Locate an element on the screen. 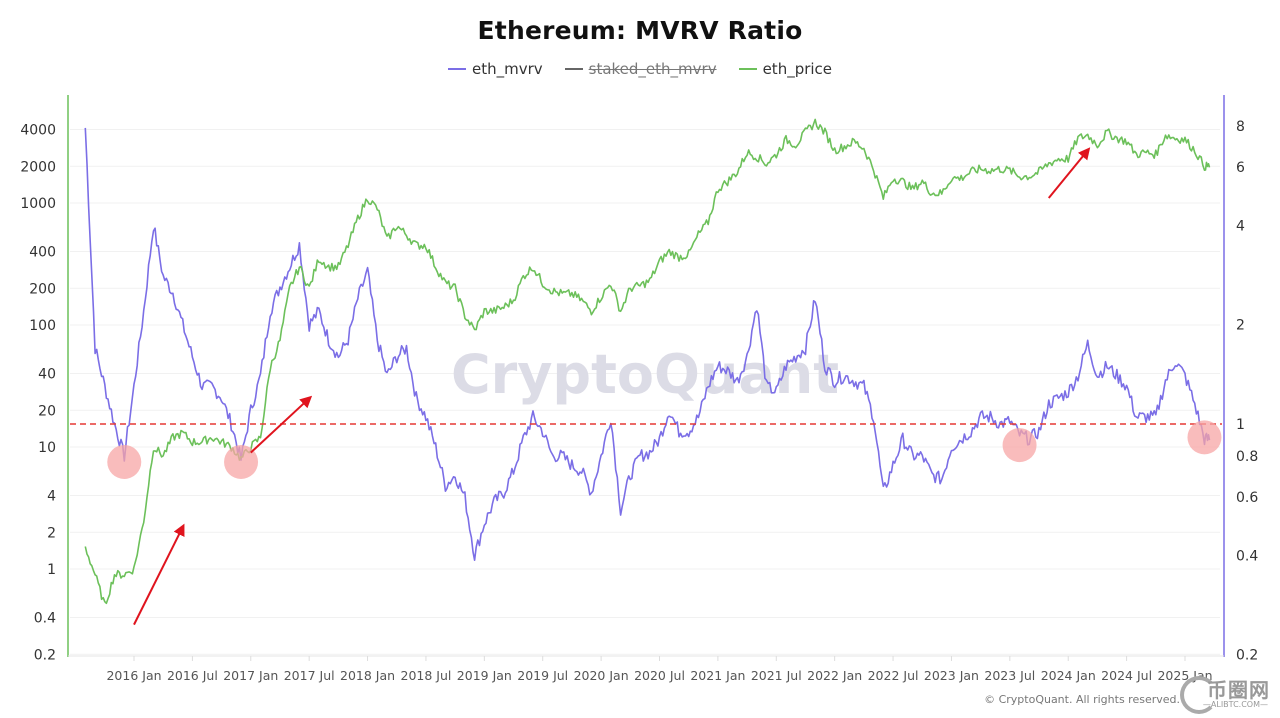  y-left-tick-label: 0.4 is located at coordinates (45, 619).